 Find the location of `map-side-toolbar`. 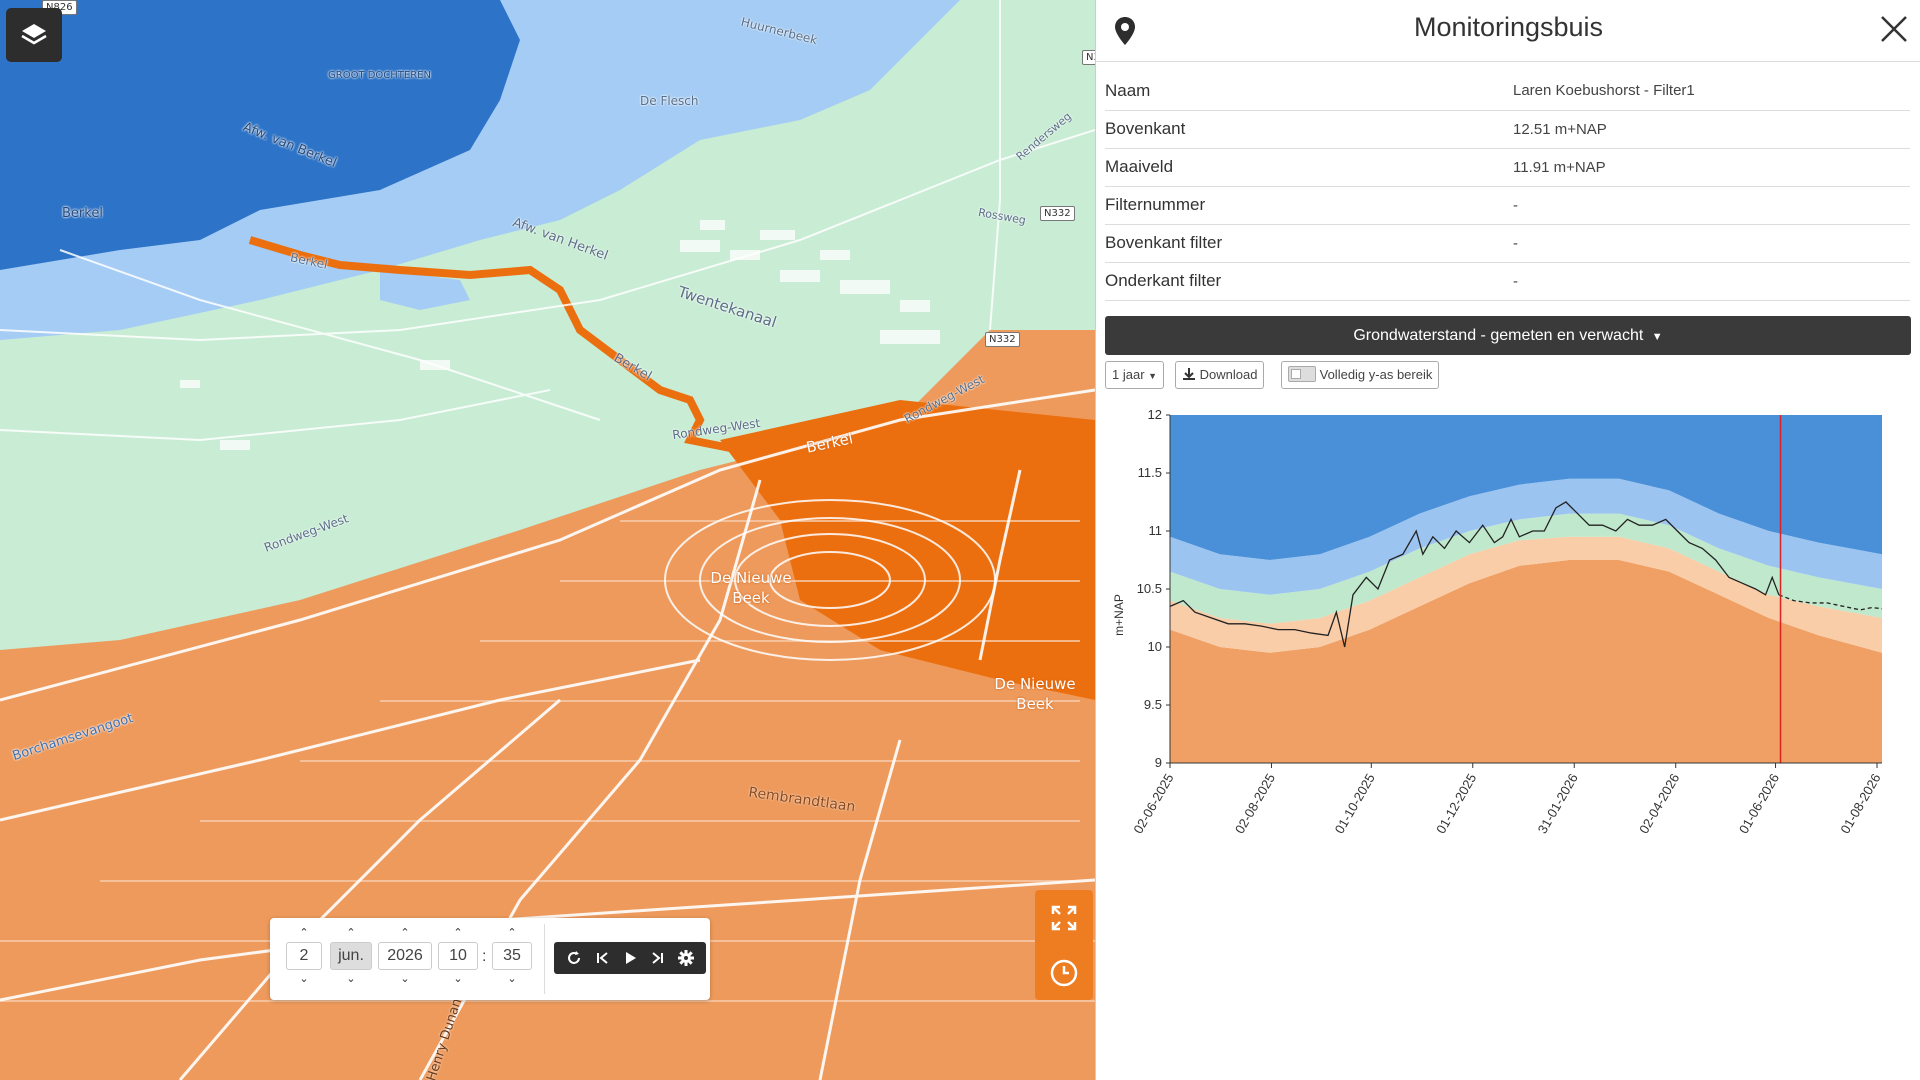

map-side-toolbar is located at coordinates (1064, 945).